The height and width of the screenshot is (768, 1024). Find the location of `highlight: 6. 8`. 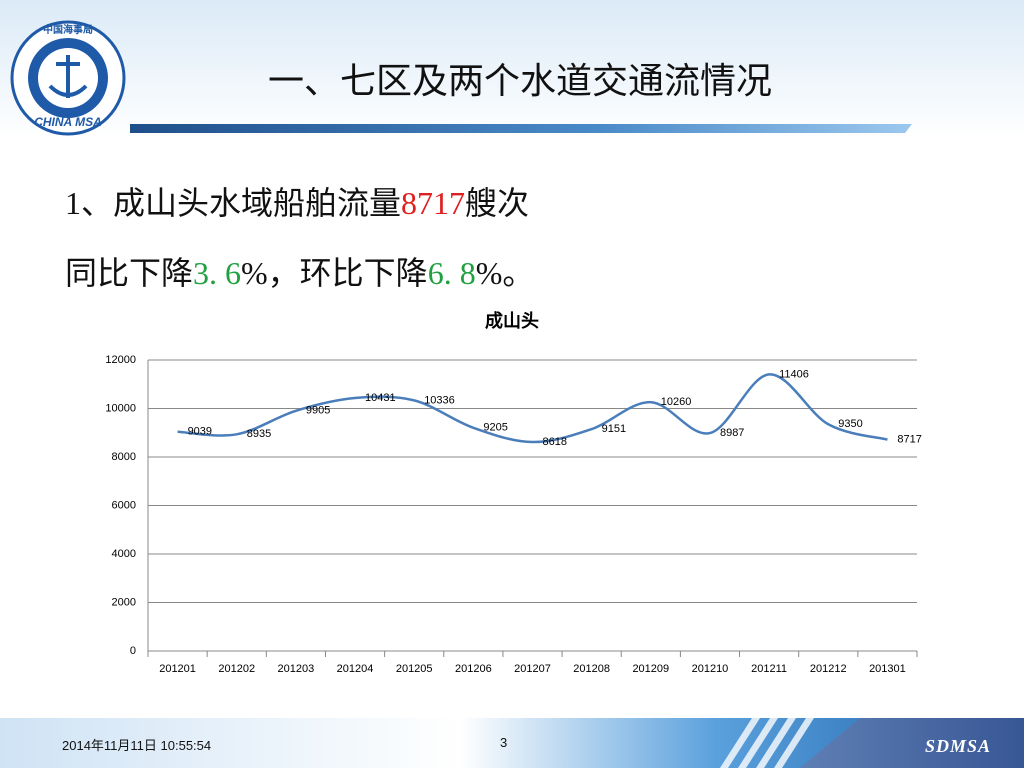

highlight: 6. 8 is located at coordinates (451, 273).